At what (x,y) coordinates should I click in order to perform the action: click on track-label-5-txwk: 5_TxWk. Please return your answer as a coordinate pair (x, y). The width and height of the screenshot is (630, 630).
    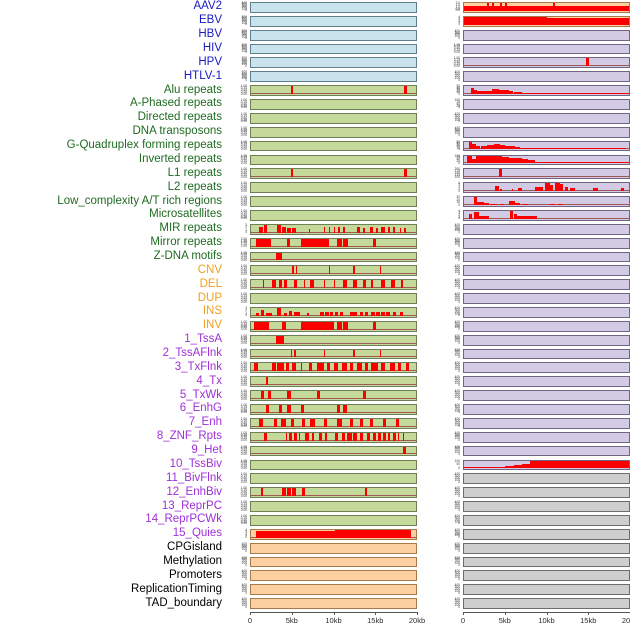
    Looking at the image, I should click on (200, 394).